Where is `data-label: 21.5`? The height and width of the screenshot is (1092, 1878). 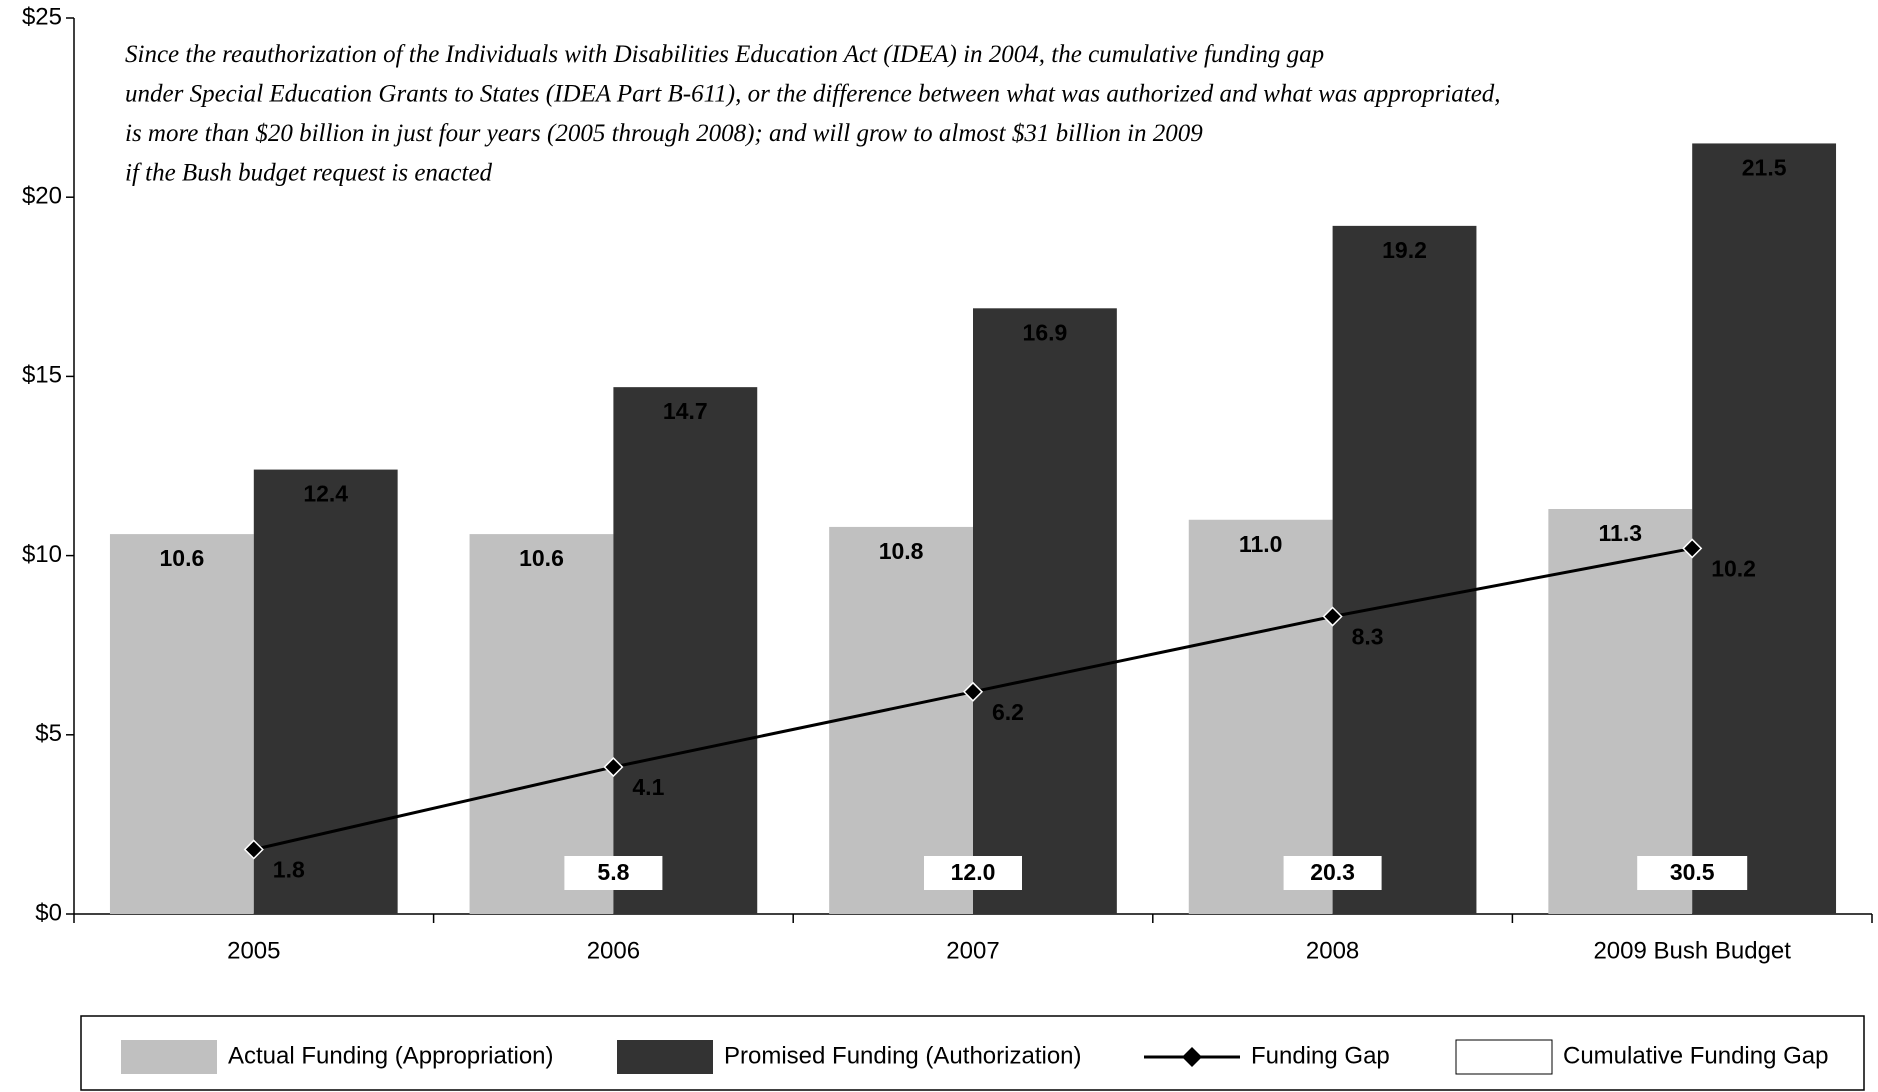 data-label: 21.5 is located at coordinates (1764, 168).